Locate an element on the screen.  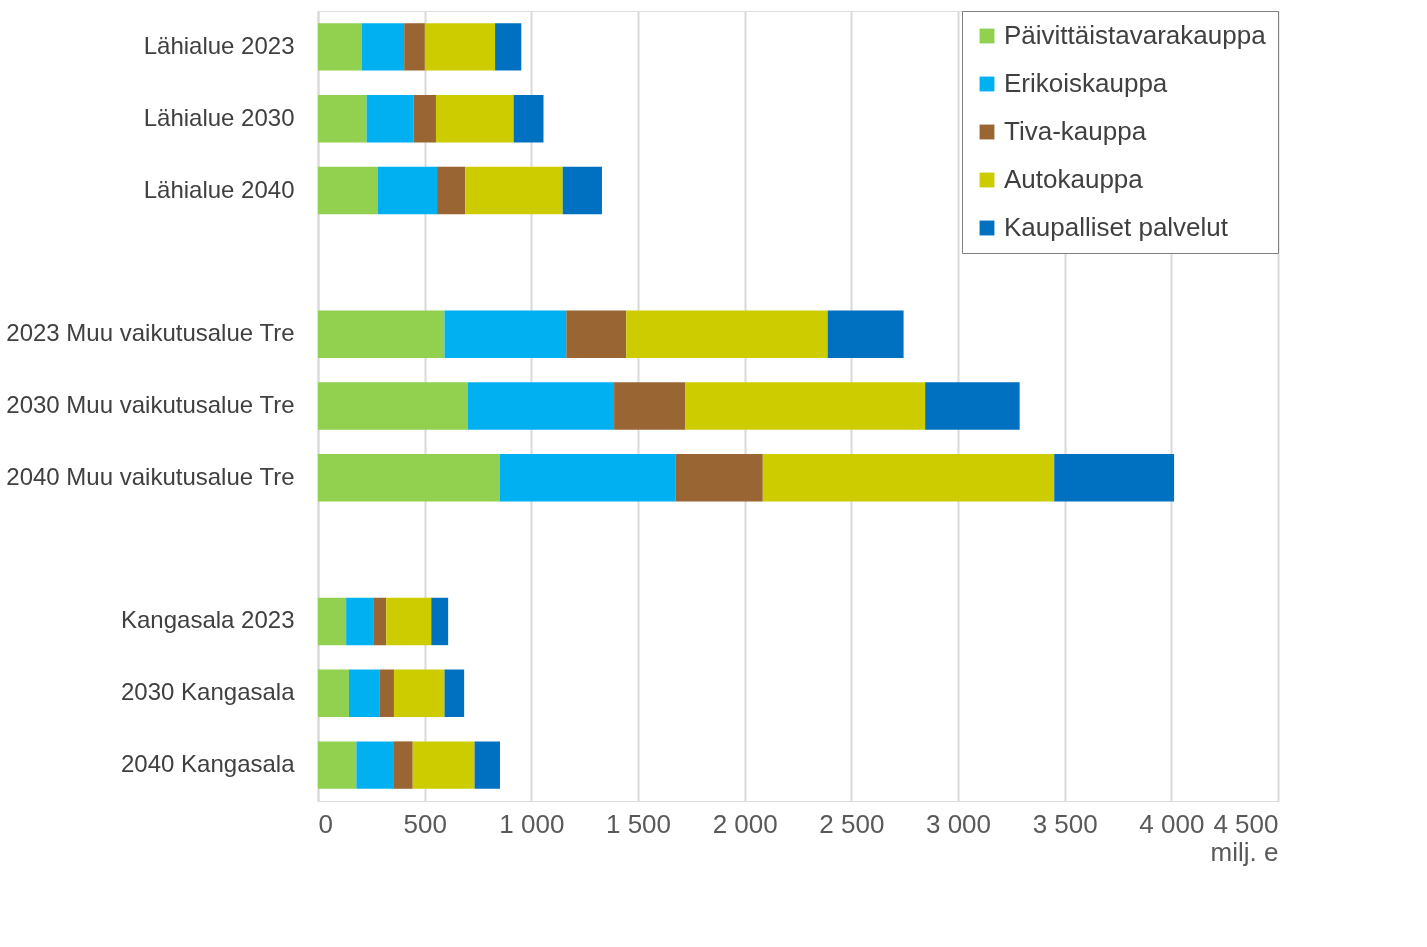
y-tick-label: Lähialue 2030 is located at coordinates (219, 117).